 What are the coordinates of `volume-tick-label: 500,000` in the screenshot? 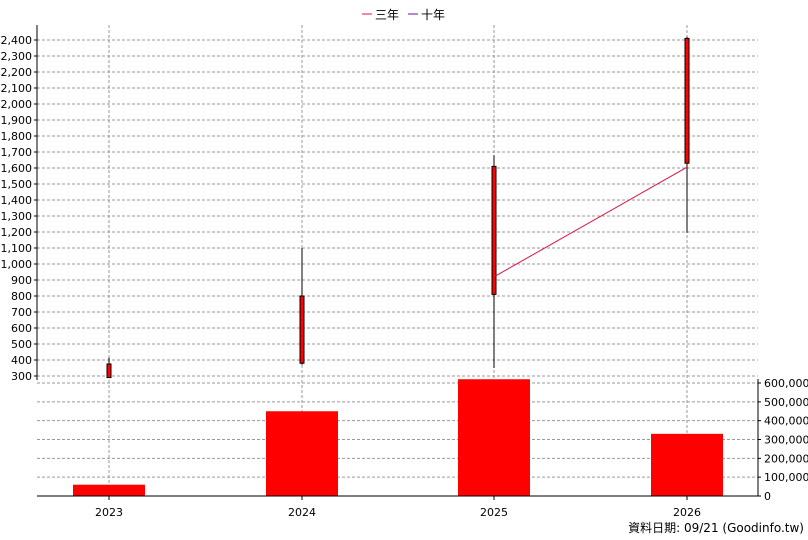 It's located at (786, 402).